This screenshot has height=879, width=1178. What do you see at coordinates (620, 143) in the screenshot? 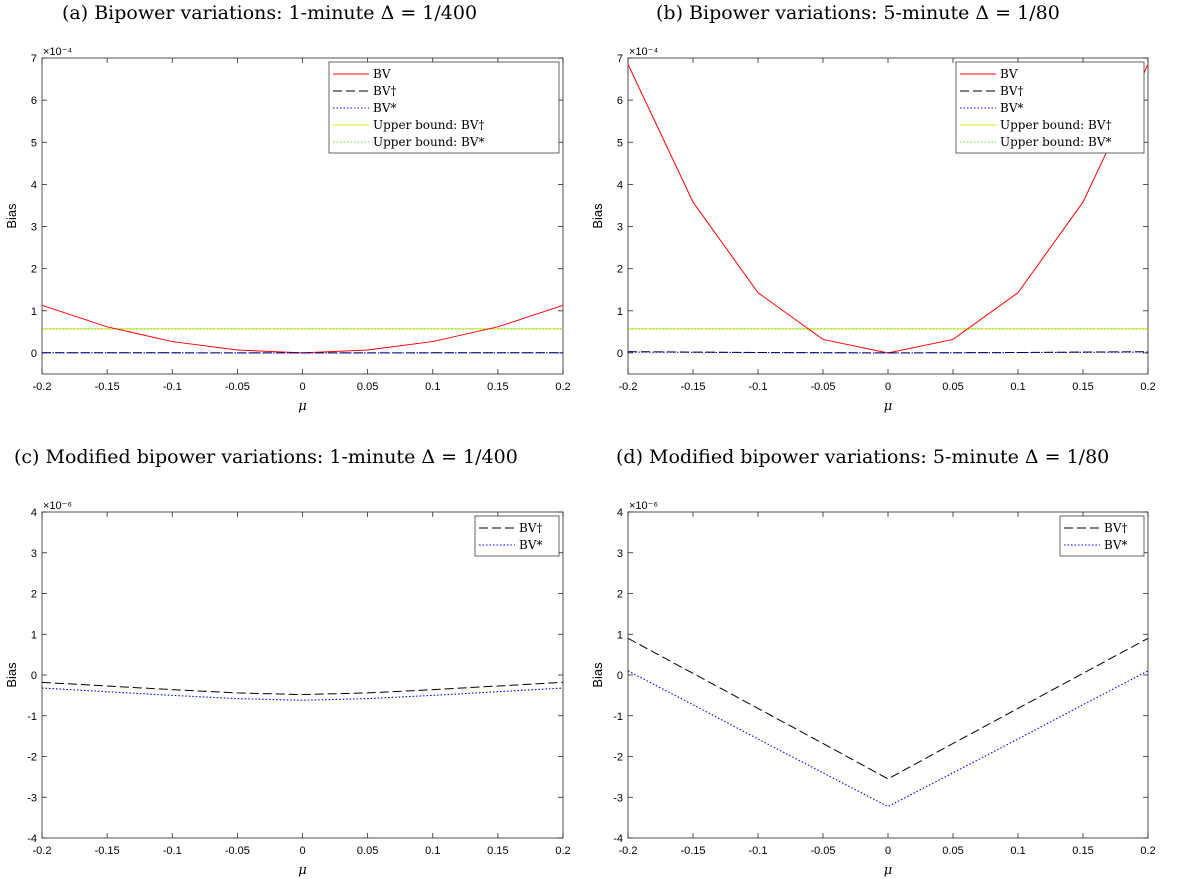
I see `y-tick-label: 5` at bounding box center [620, 143].